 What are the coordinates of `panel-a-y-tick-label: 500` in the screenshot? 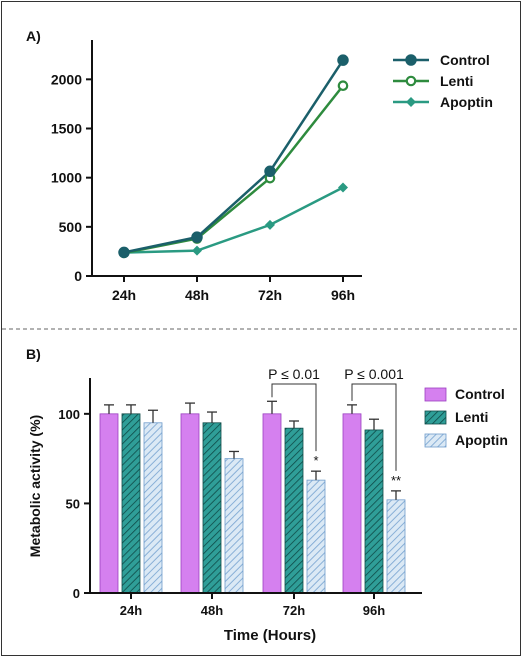 It's located at (71, 227).